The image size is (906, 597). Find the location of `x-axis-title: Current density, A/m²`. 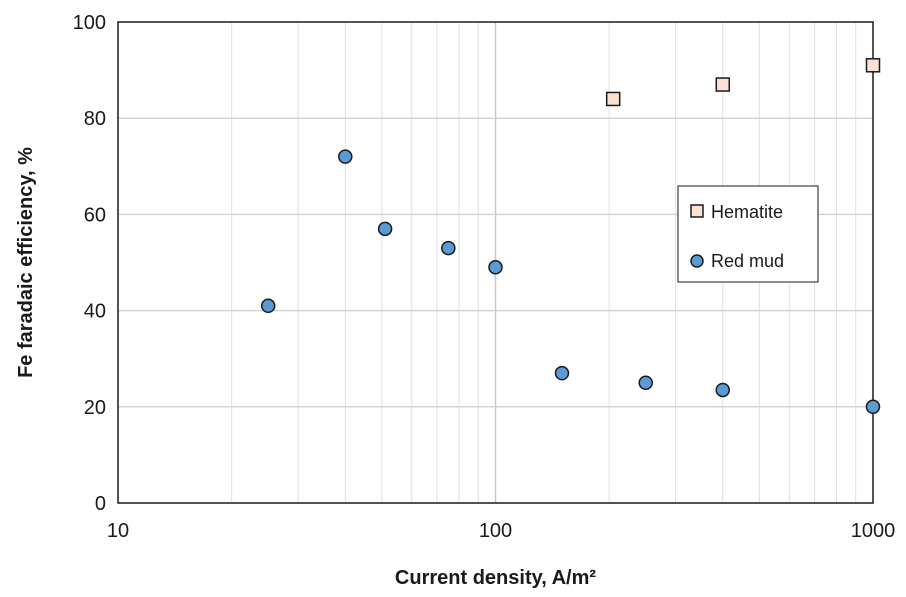

x-axis-title: Current density, A/m² is located at coordinates (495, 578).